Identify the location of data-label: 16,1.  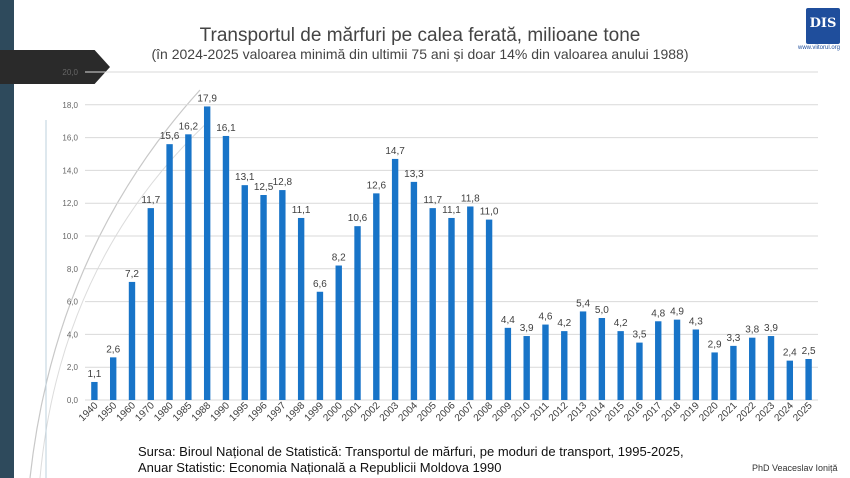
(226, 128).